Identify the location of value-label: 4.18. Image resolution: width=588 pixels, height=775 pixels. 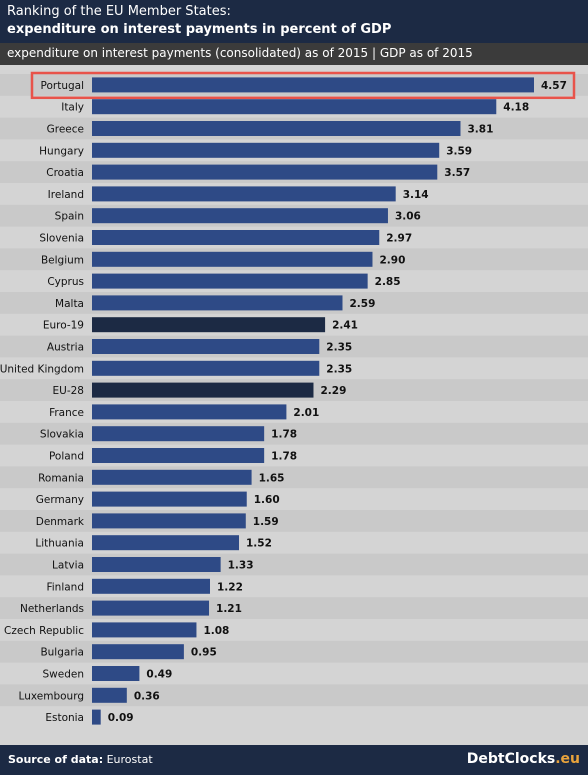
(516, 108).